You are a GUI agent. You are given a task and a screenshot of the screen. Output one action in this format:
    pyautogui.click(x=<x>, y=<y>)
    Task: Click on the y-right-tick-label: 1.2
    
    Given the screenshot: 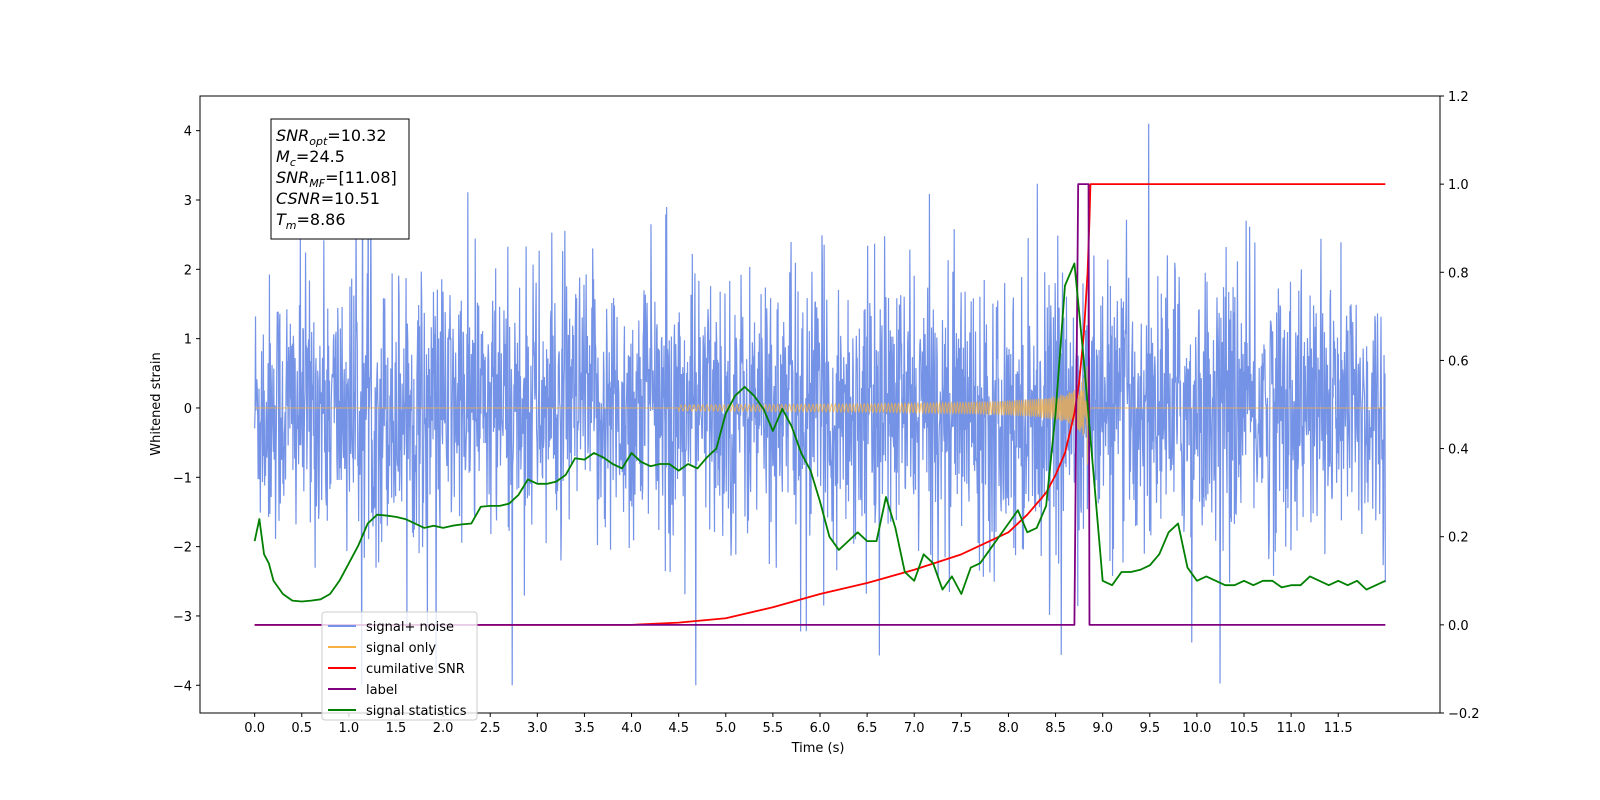 What is the action you would take?
    pyautogui.click(x=1458, y=97)
    